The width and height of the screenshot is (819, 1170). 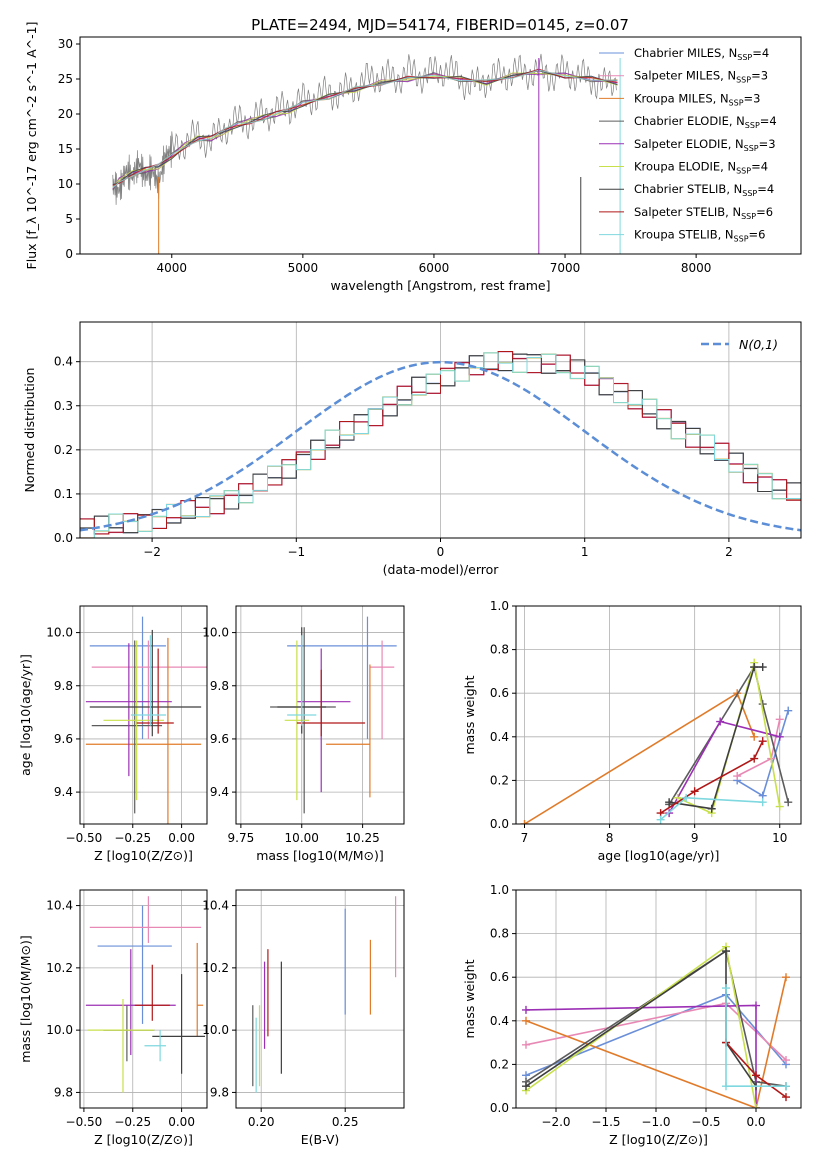 I want to click on x-tick-label: −0.25, so click(x=132, y=838).